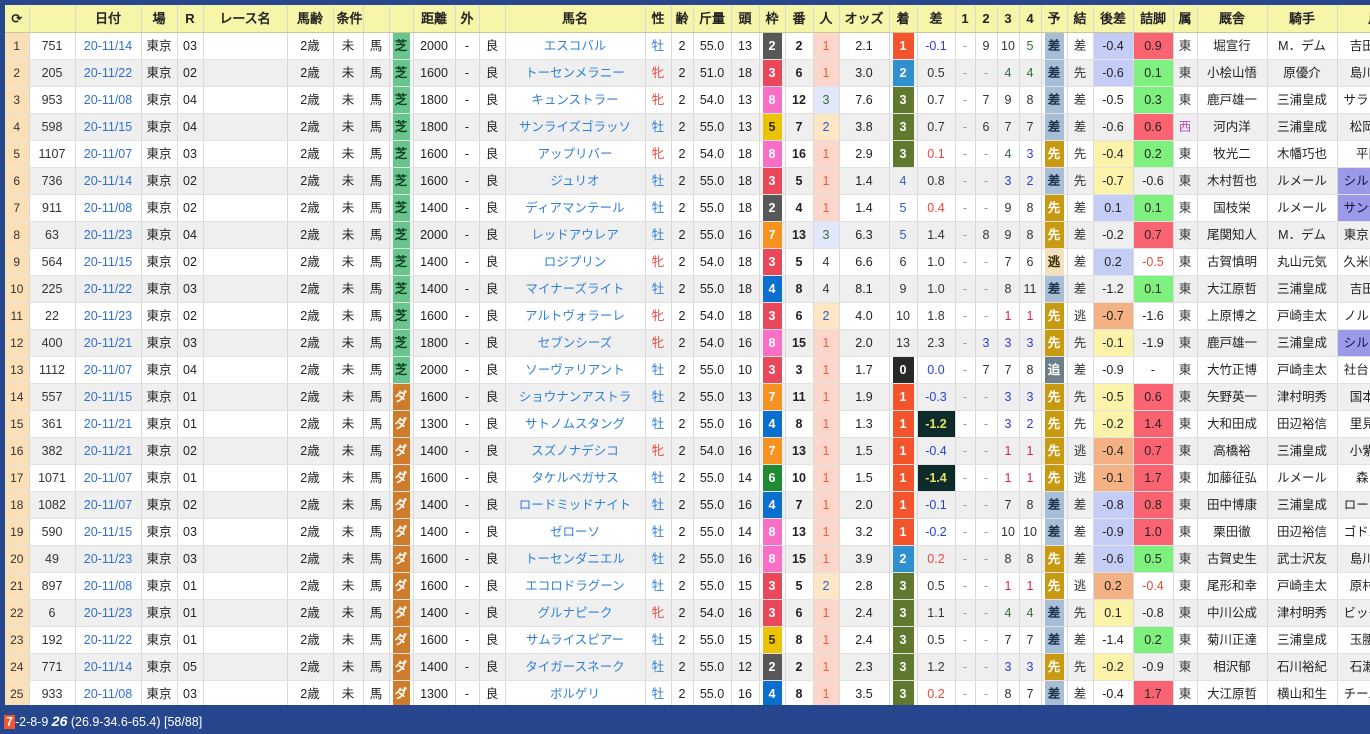 This screenshot has height=734, width=1370. I want to click on column-header-zoku: 属, so click(1185, 19).